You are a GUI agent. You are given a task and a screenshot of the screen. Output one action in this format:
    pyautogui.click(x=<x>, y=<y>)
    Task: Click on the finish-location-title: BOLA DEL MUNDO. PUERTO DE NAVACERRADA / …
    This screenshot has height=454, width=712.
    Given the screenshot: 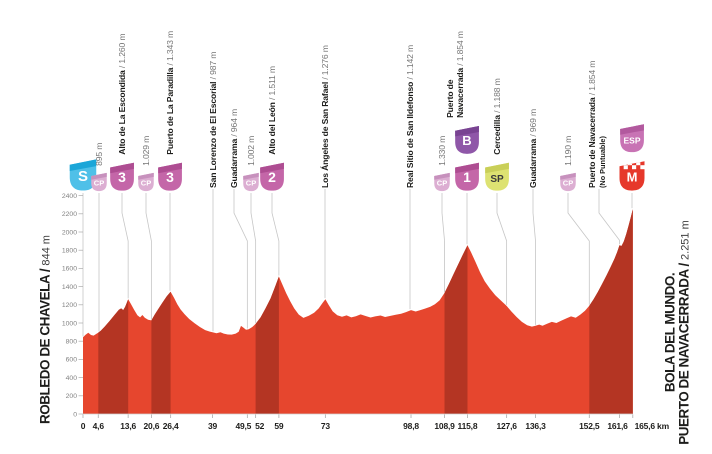 What is the action you would take?
    pyautogui.click(x=677, y=318)
    